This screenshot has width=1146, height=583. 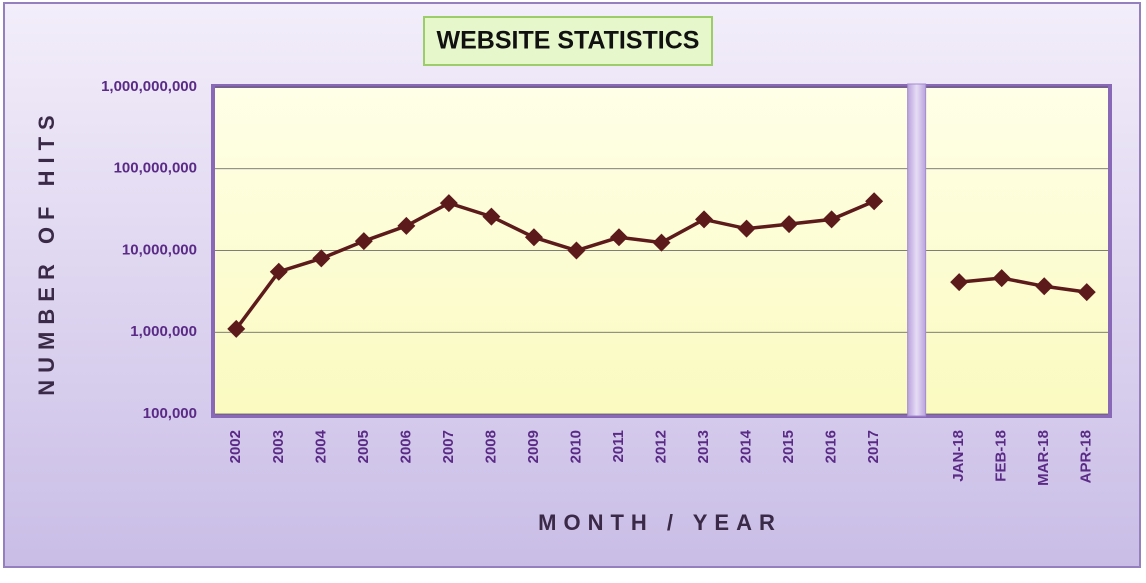 I want to click on x-axis-label: MONTH / YEAR, so click(x=660, y=522).